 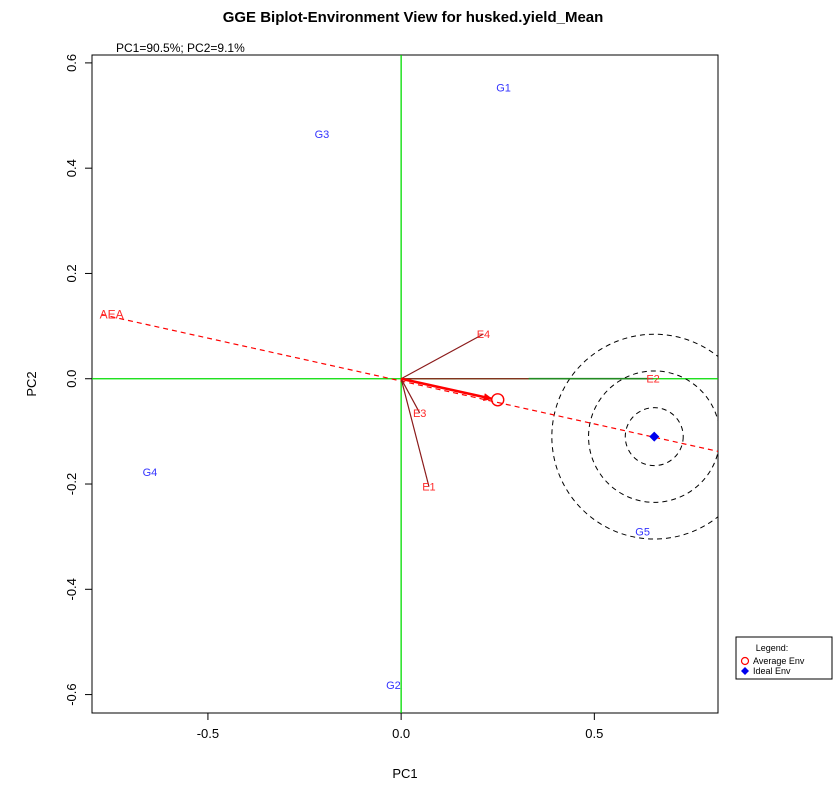 What do you see at coordinates (71, 484) in the screenshot?
I see `y-tick-label: -0.2` at bounding box center [71, 484].